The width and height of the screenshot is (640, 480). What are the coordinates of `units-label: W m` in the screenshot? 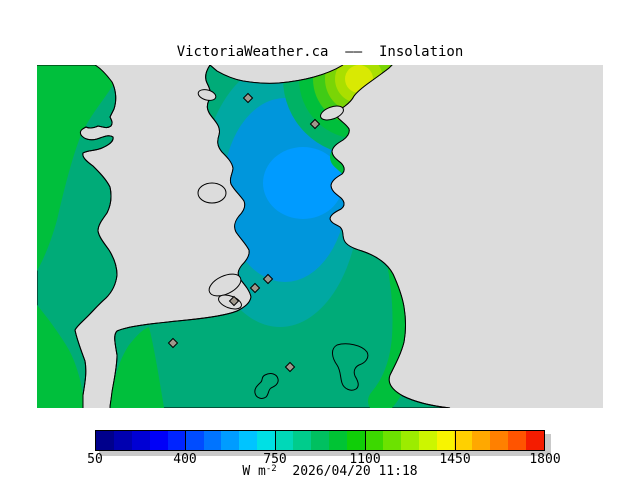 It's located at (254, 471).